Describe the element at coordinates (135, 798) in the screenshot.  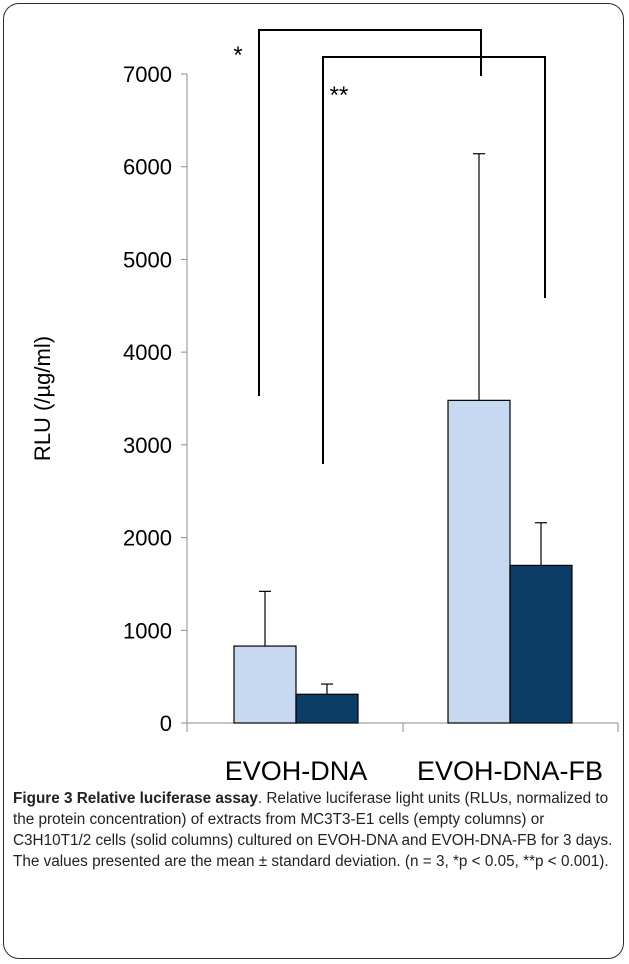
I see `caption-title: Figure 3 Relative luciferase assay` at that location.